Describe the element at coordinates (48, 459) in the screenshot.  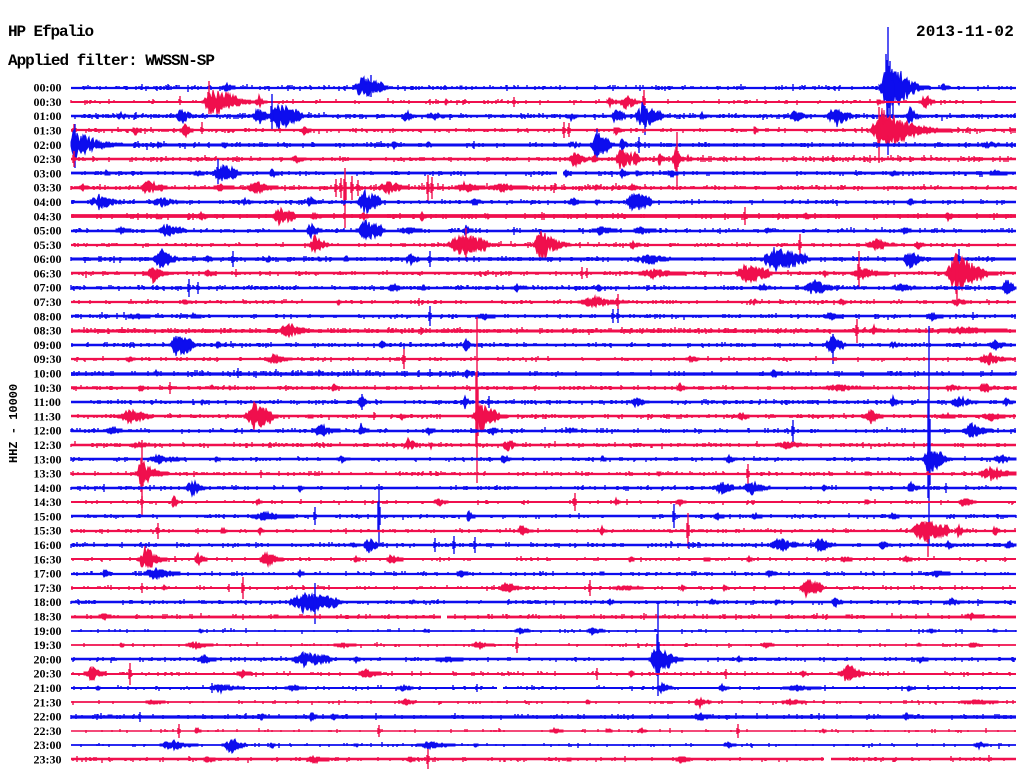
I see `svg-text: 13:00` at that location.